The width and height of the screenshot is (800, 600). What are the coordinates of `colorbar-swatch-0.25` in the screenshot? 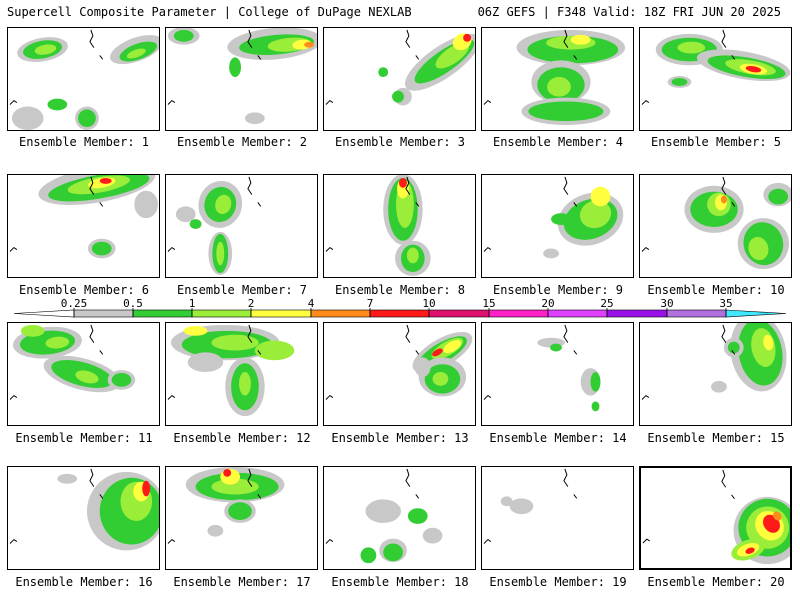 It's located at (103, 313).